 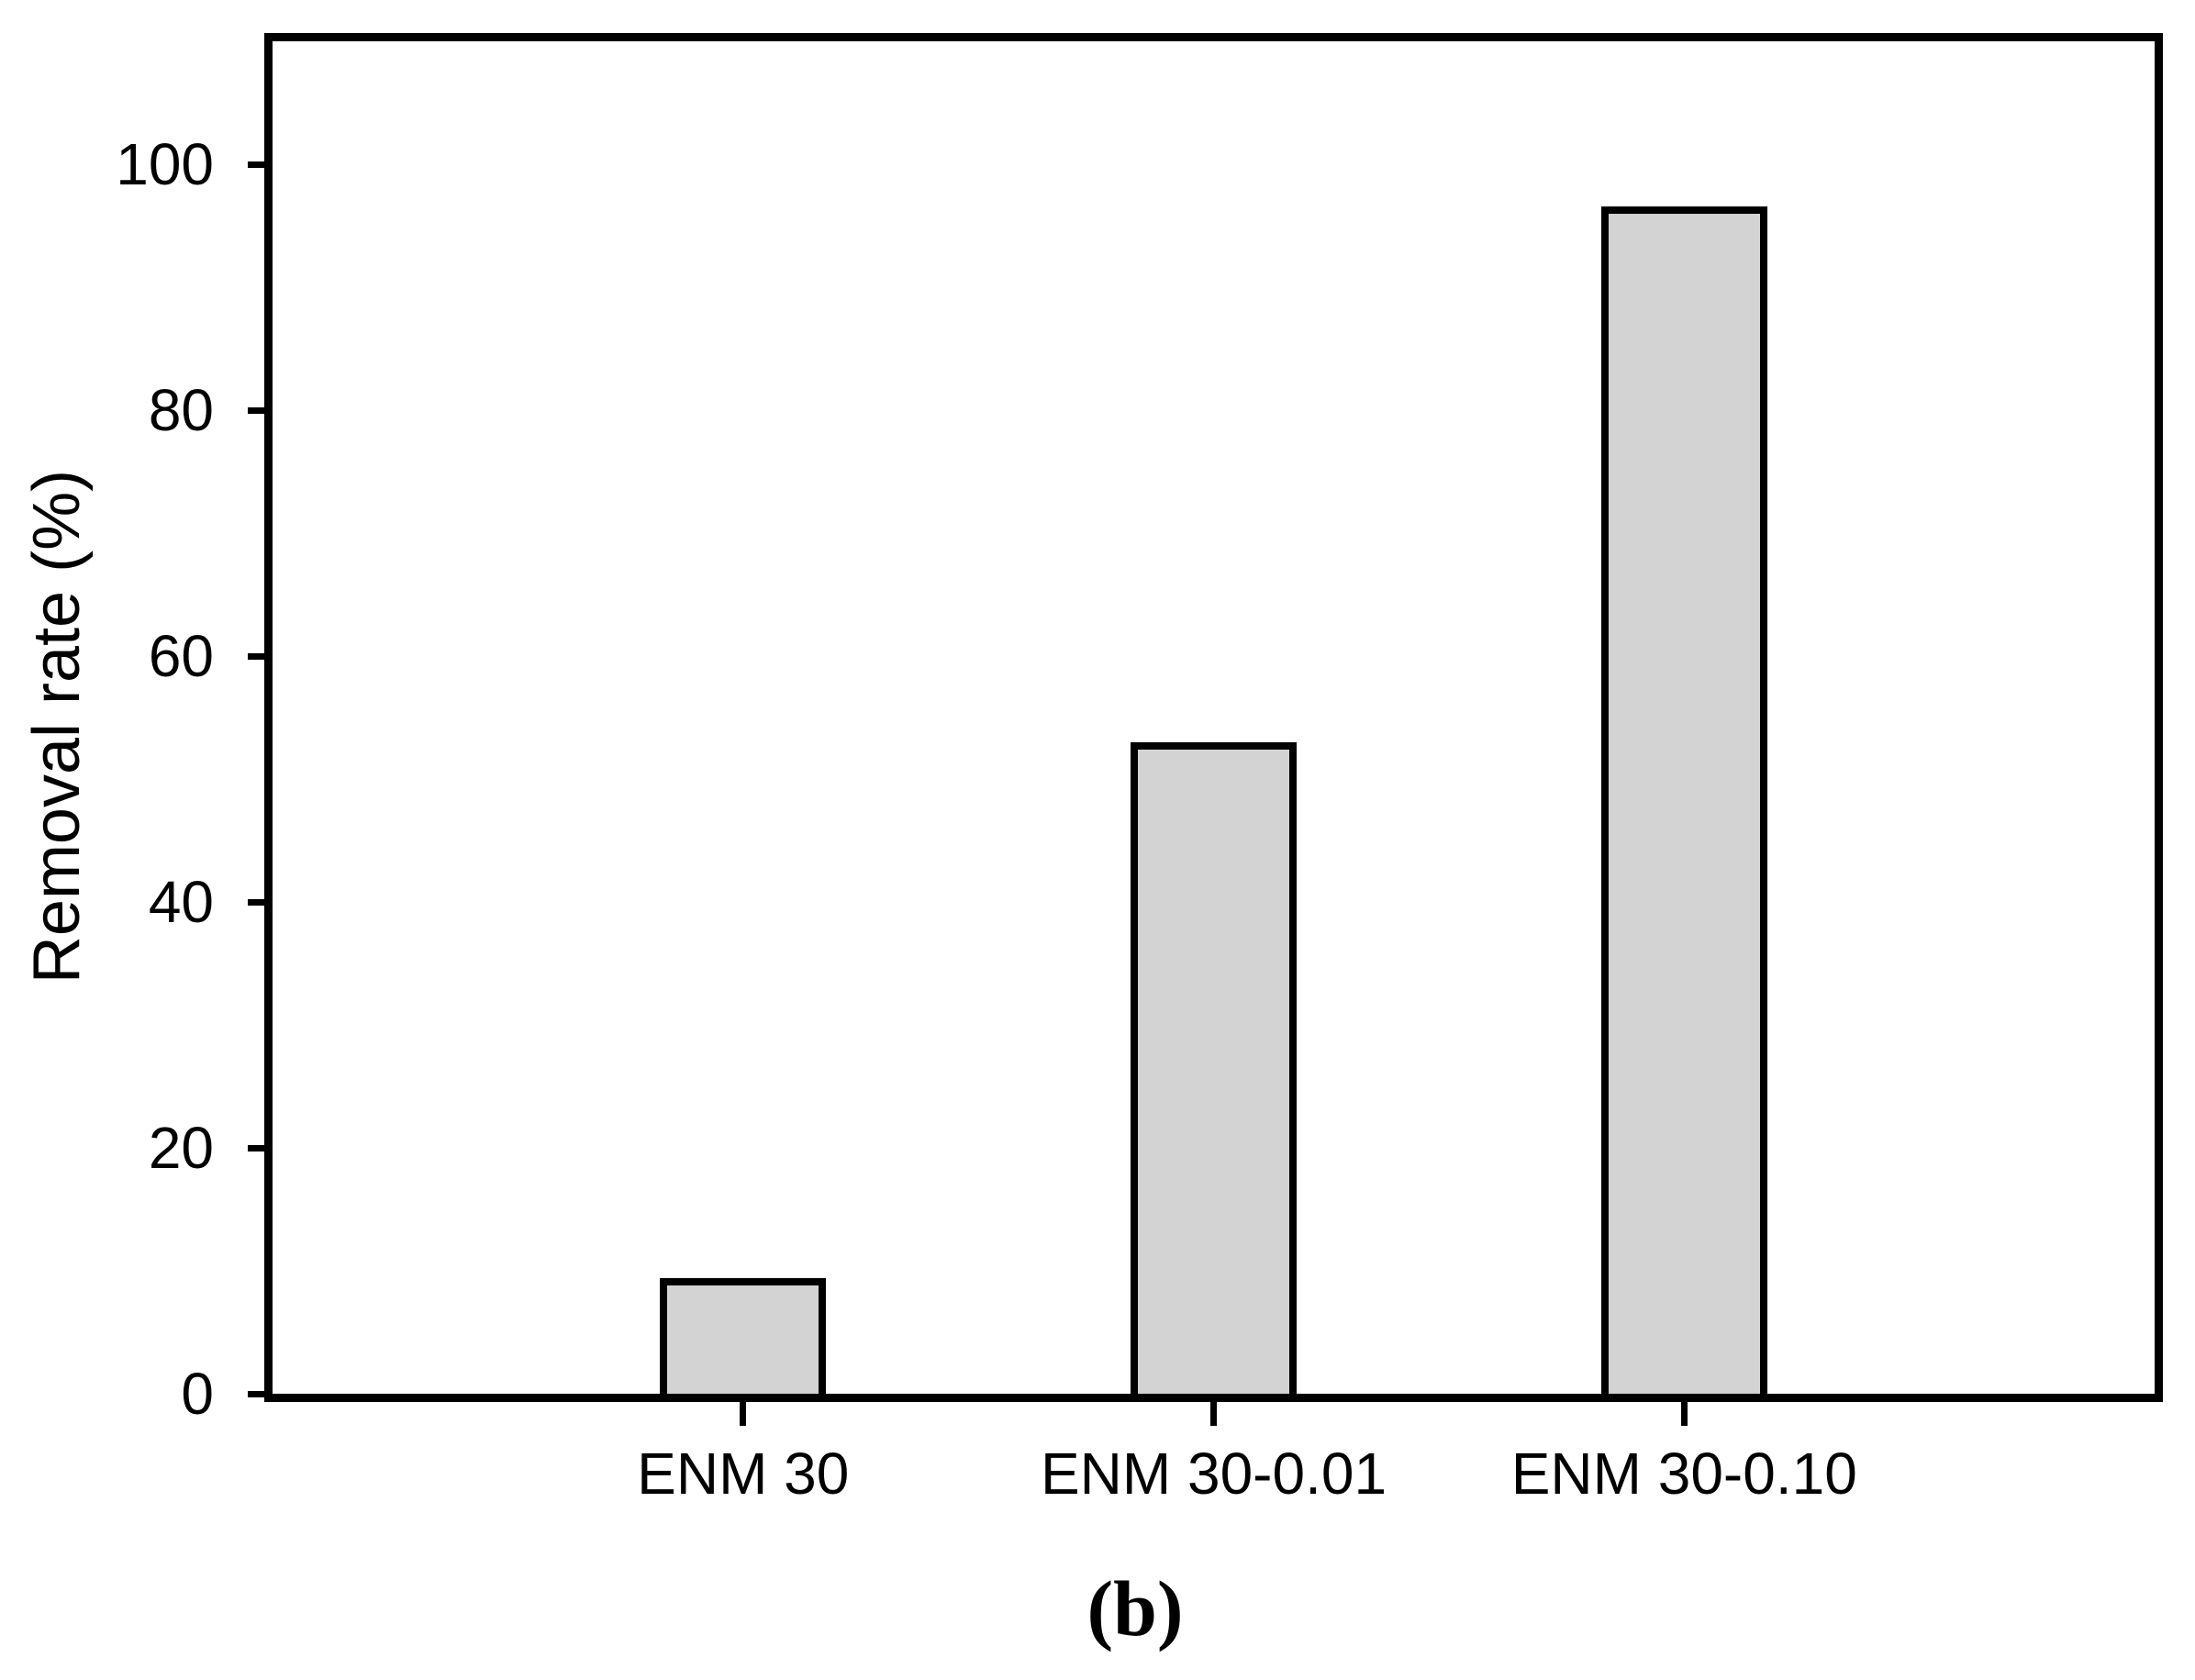 I want to click on y-tick-label: 60, so click(x=181, y=656).